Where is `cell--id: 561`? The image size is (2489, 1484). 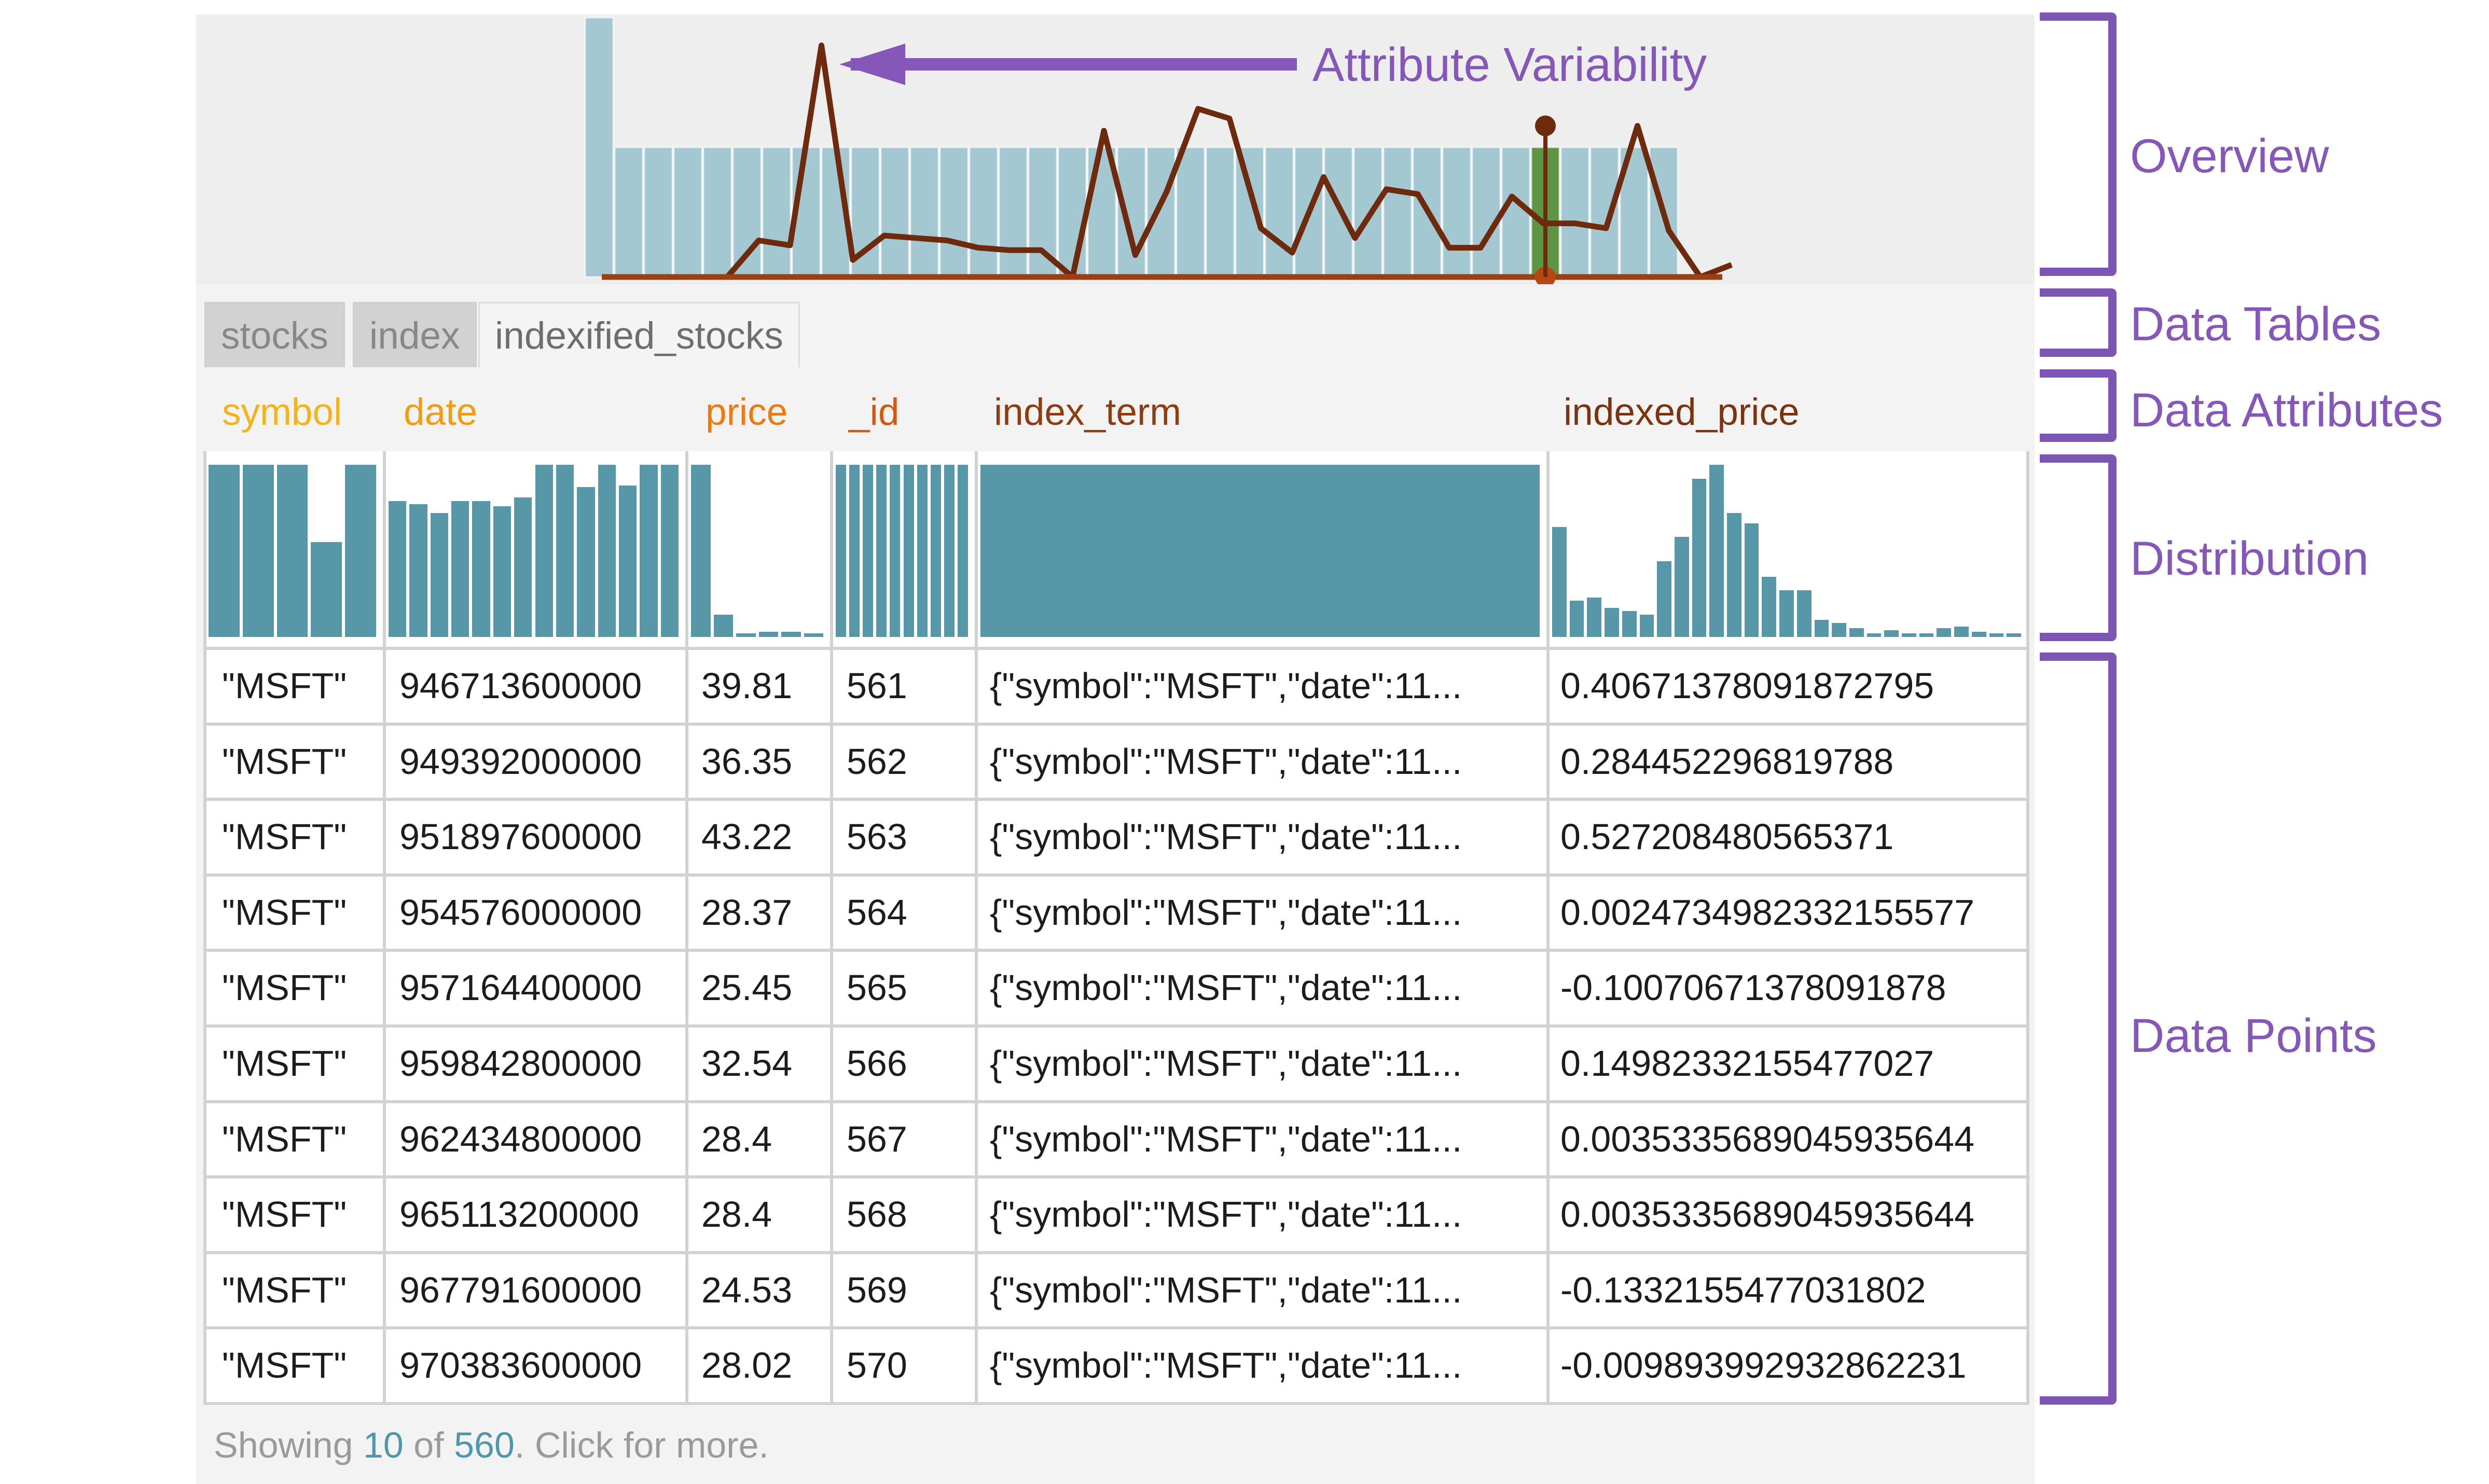
cell--id: 561 is located at coordinates (877, 685).